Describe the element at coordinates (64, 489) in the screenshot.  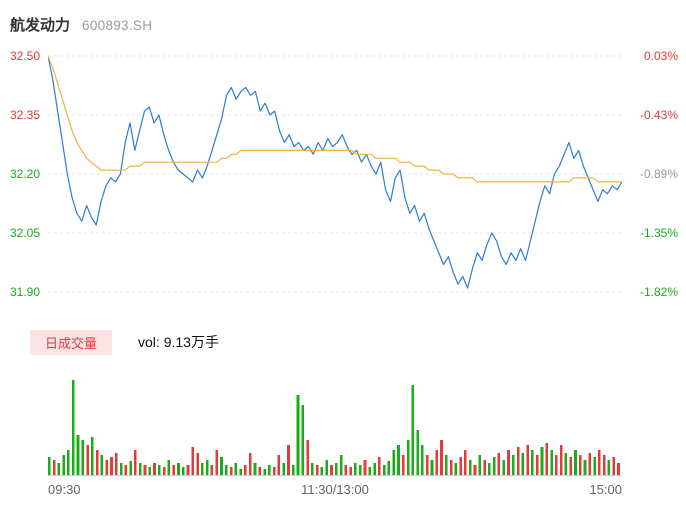
I see `time-label-open: 09:30` at that location.